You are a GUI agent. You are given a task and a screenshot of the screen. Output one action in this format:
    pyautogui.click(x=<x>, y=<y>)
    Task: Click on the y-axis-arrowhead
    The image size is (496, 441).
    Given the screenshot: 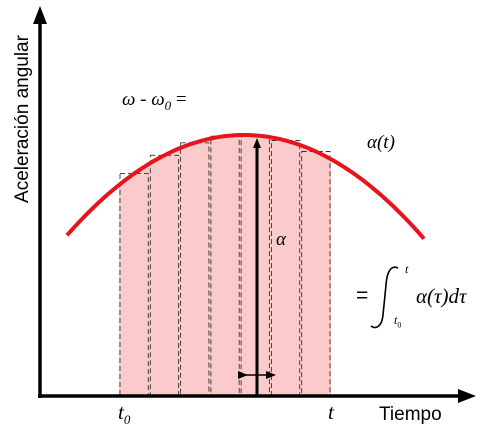 What is the action you would take?
    pyautogui.click(x=40, y=15)
    